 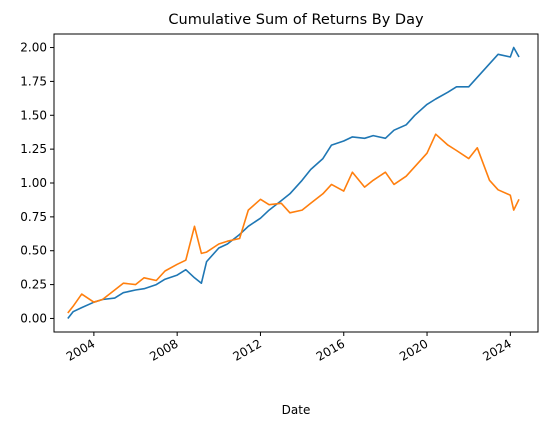 What do you see at coordinates (33, 183) in the screenshot?
I see `y-tick-label: 1.00` at bounding box center [33, 183].